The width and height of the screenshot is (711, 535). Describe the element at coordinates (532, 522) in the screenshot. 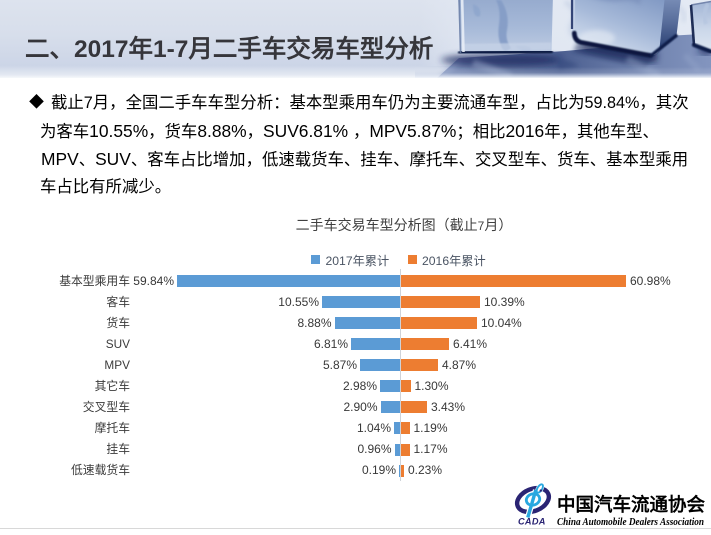

I see `svg-text: CADA` at that location.